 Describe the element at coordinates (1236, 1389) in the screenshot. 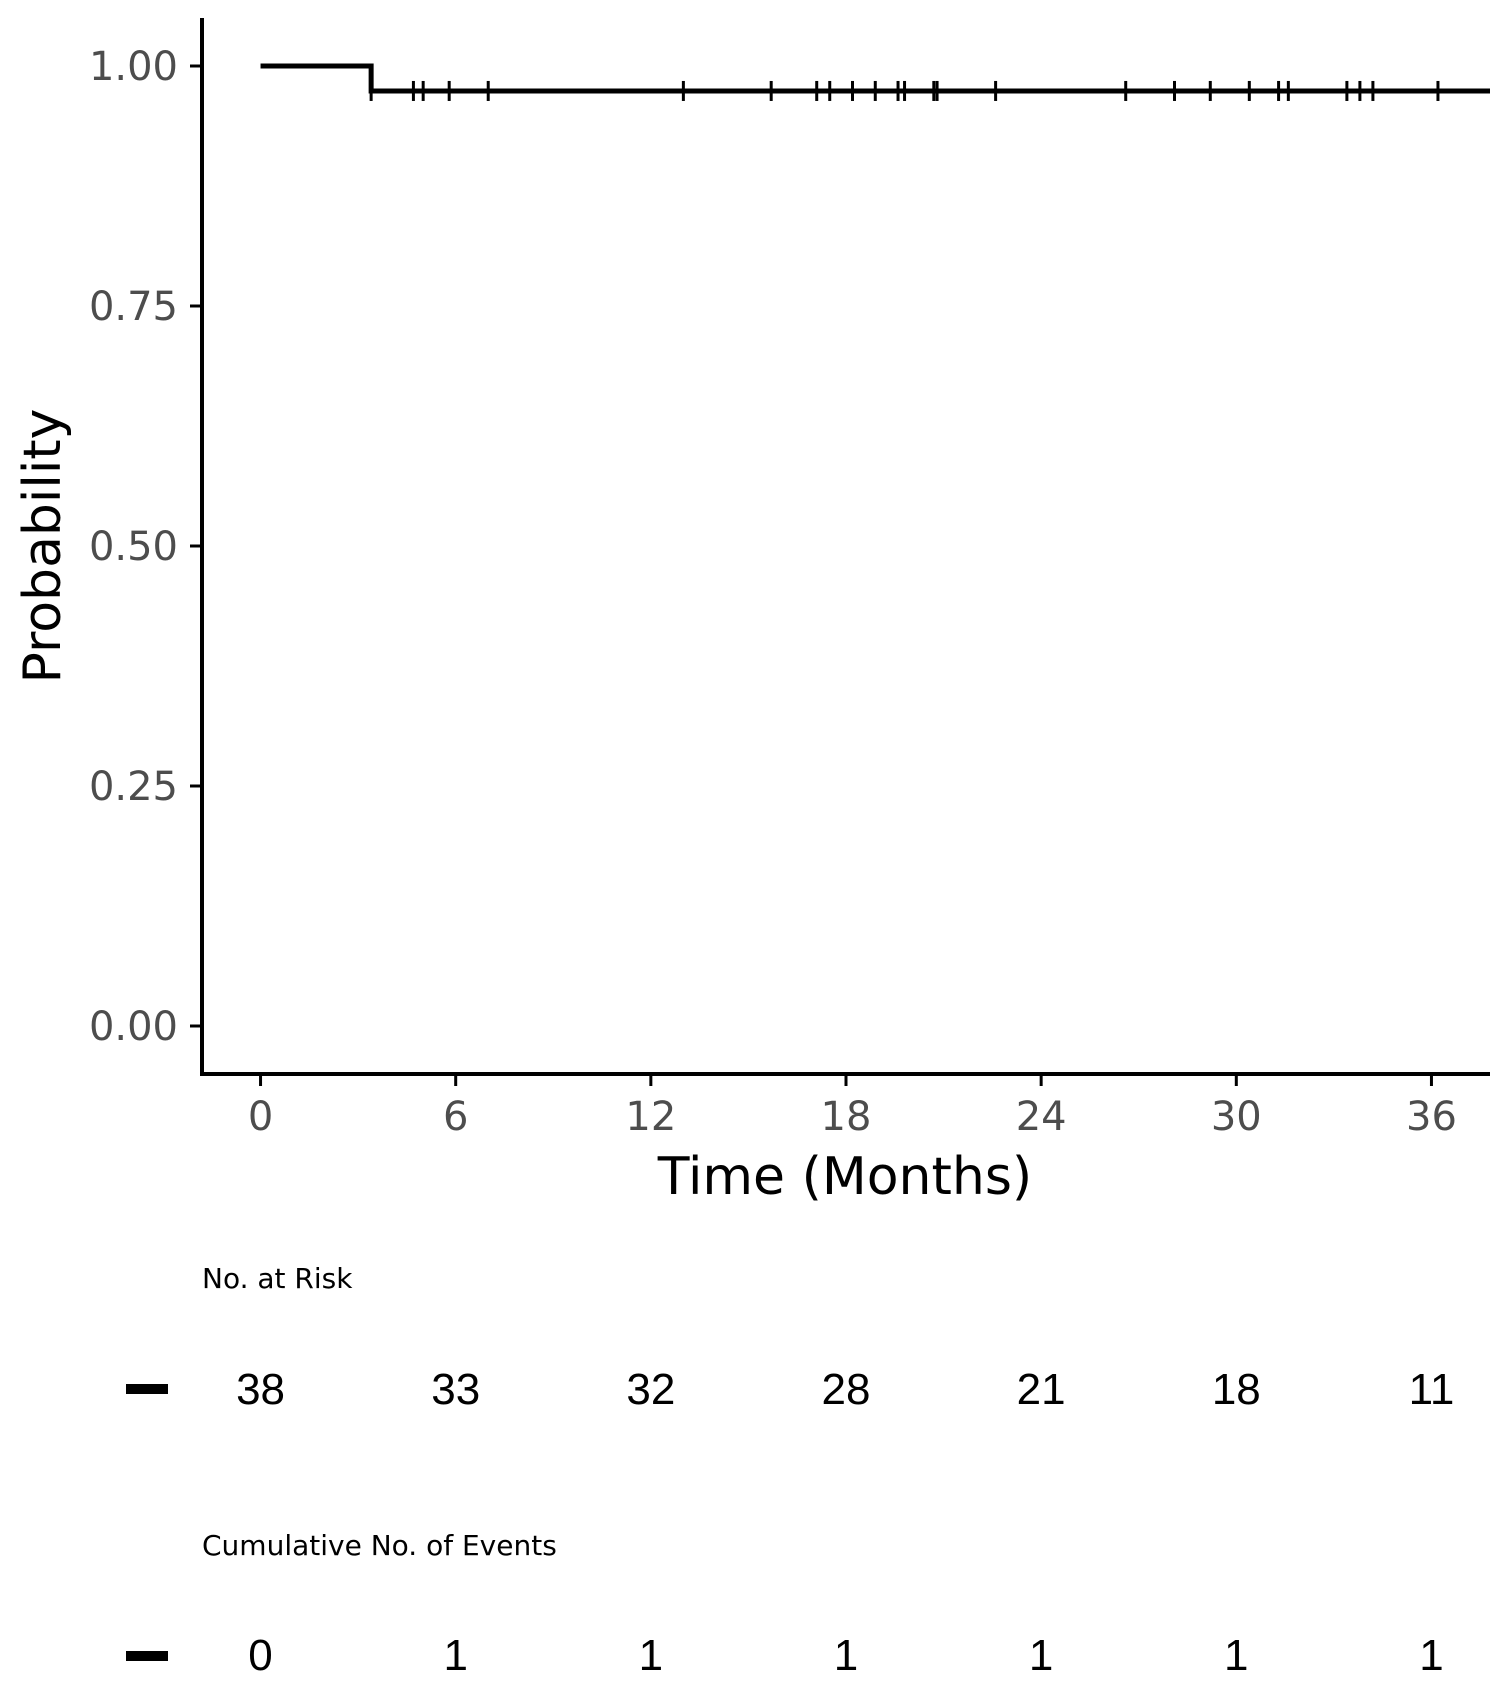

I see `table-value: 18` at that location.